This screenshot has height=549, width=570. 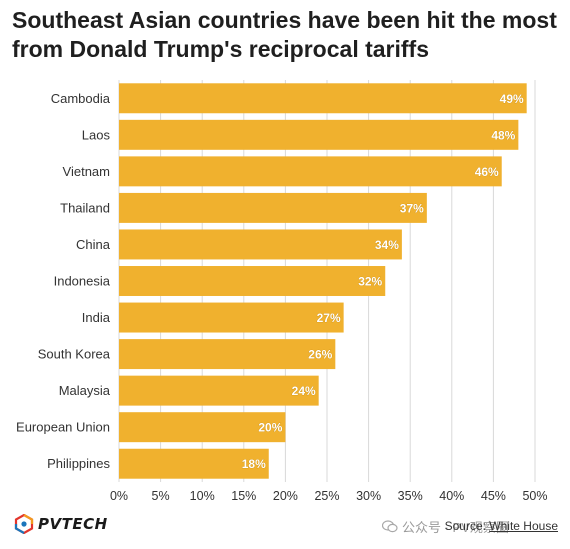 I want to click on x-tick-label: 30%, so click(x=368, y=496).